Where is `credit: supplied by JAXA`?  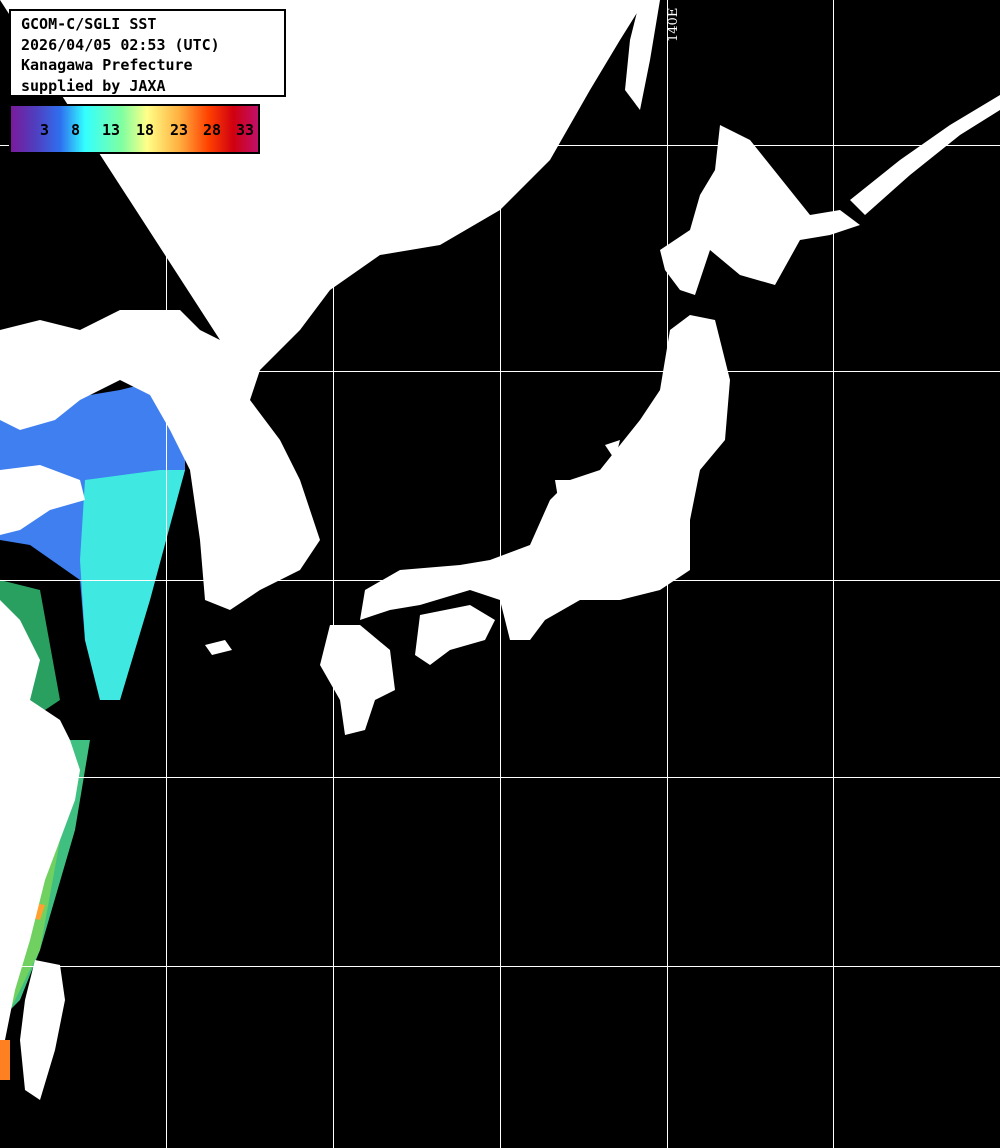 credit: supplied by JAXA is located at coordinates (93, 85).